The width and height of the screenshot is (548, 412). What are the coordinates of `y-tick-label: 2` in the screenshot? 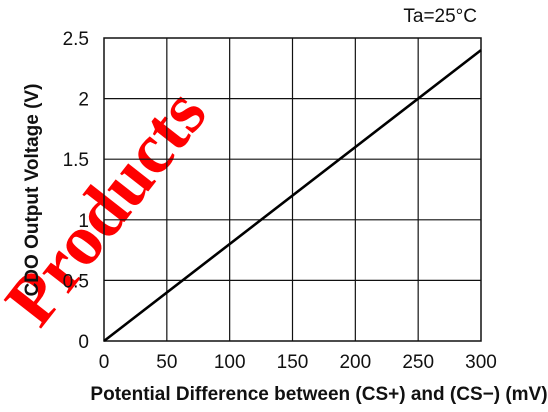 It's located at (83, 100).